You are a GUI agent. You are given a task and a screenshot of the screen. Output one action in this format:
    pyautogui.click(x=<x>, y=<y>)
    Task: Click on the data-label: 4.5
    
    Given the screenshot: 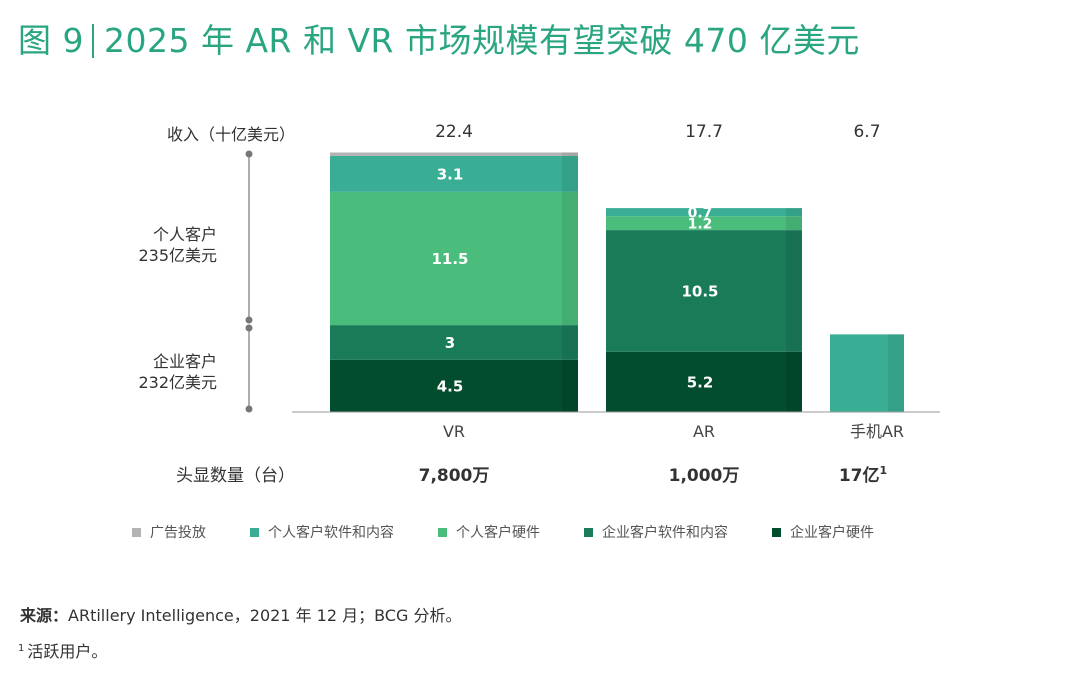 What is the action you would take?
    pyautogui.click(x=450, y=386)
    